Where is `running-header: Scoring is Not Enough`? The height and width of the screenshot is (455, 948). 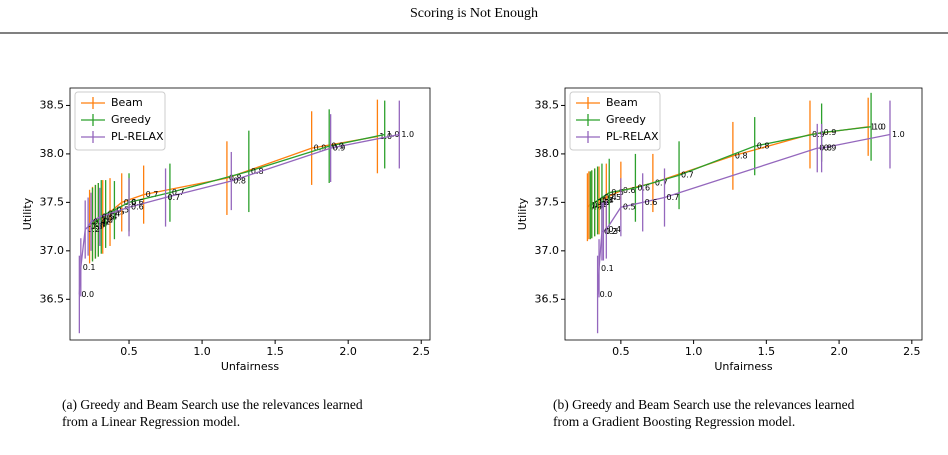 running-header: Scoring is Not Enough is located at coordinates (474, 13).